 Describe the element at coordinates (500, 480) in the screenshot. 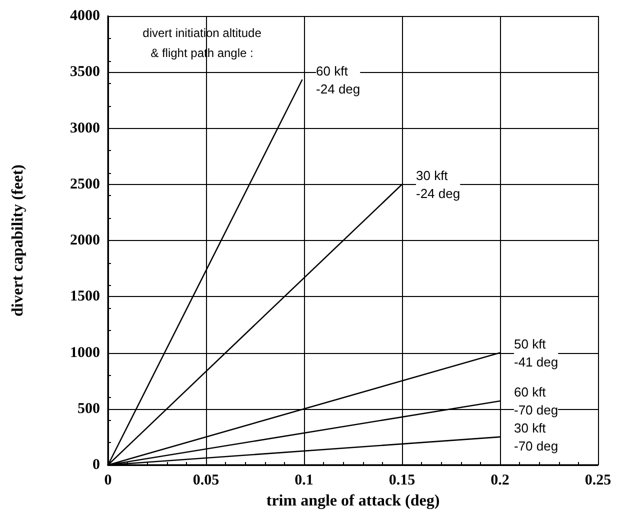

I see `x-tick-label: 0.2` at that location.